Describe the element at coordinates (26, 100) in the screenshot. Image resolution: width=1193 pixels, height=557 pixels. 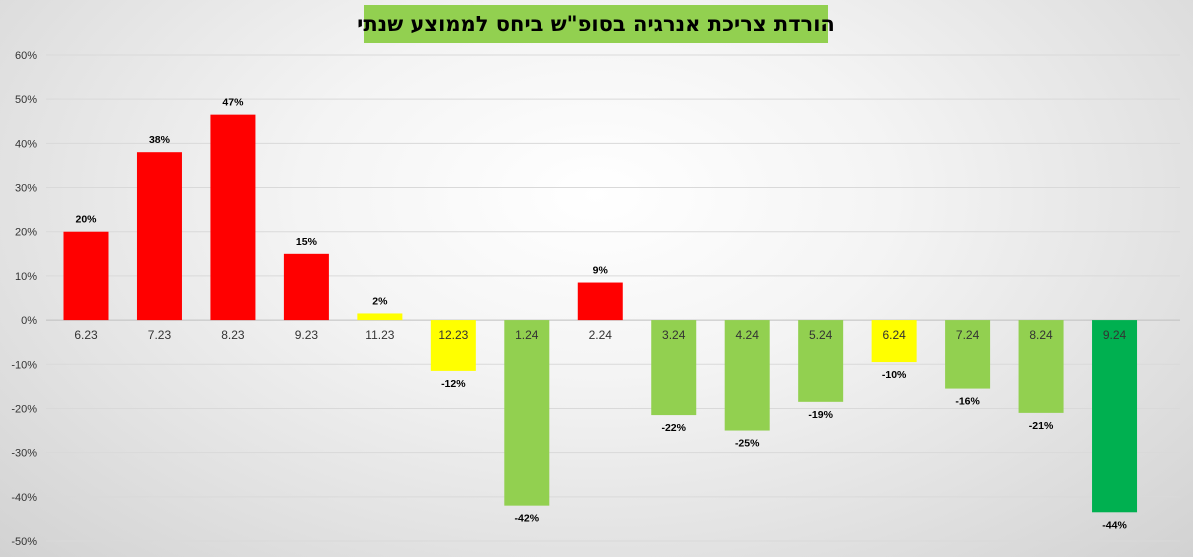
I see `y-tick-label: 50%` at that location.